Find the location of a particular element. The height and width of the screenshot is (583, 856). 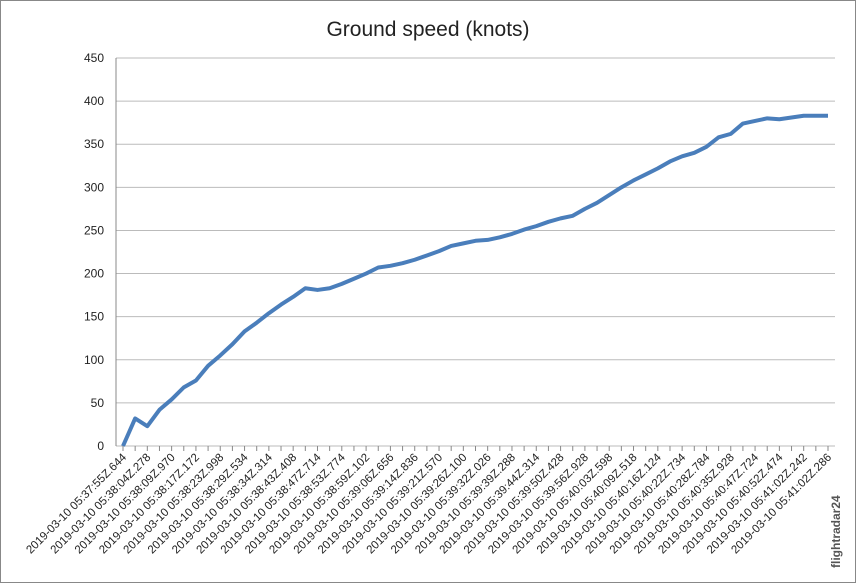

y-tick-label: 0 is located at coordinates (100, 446).